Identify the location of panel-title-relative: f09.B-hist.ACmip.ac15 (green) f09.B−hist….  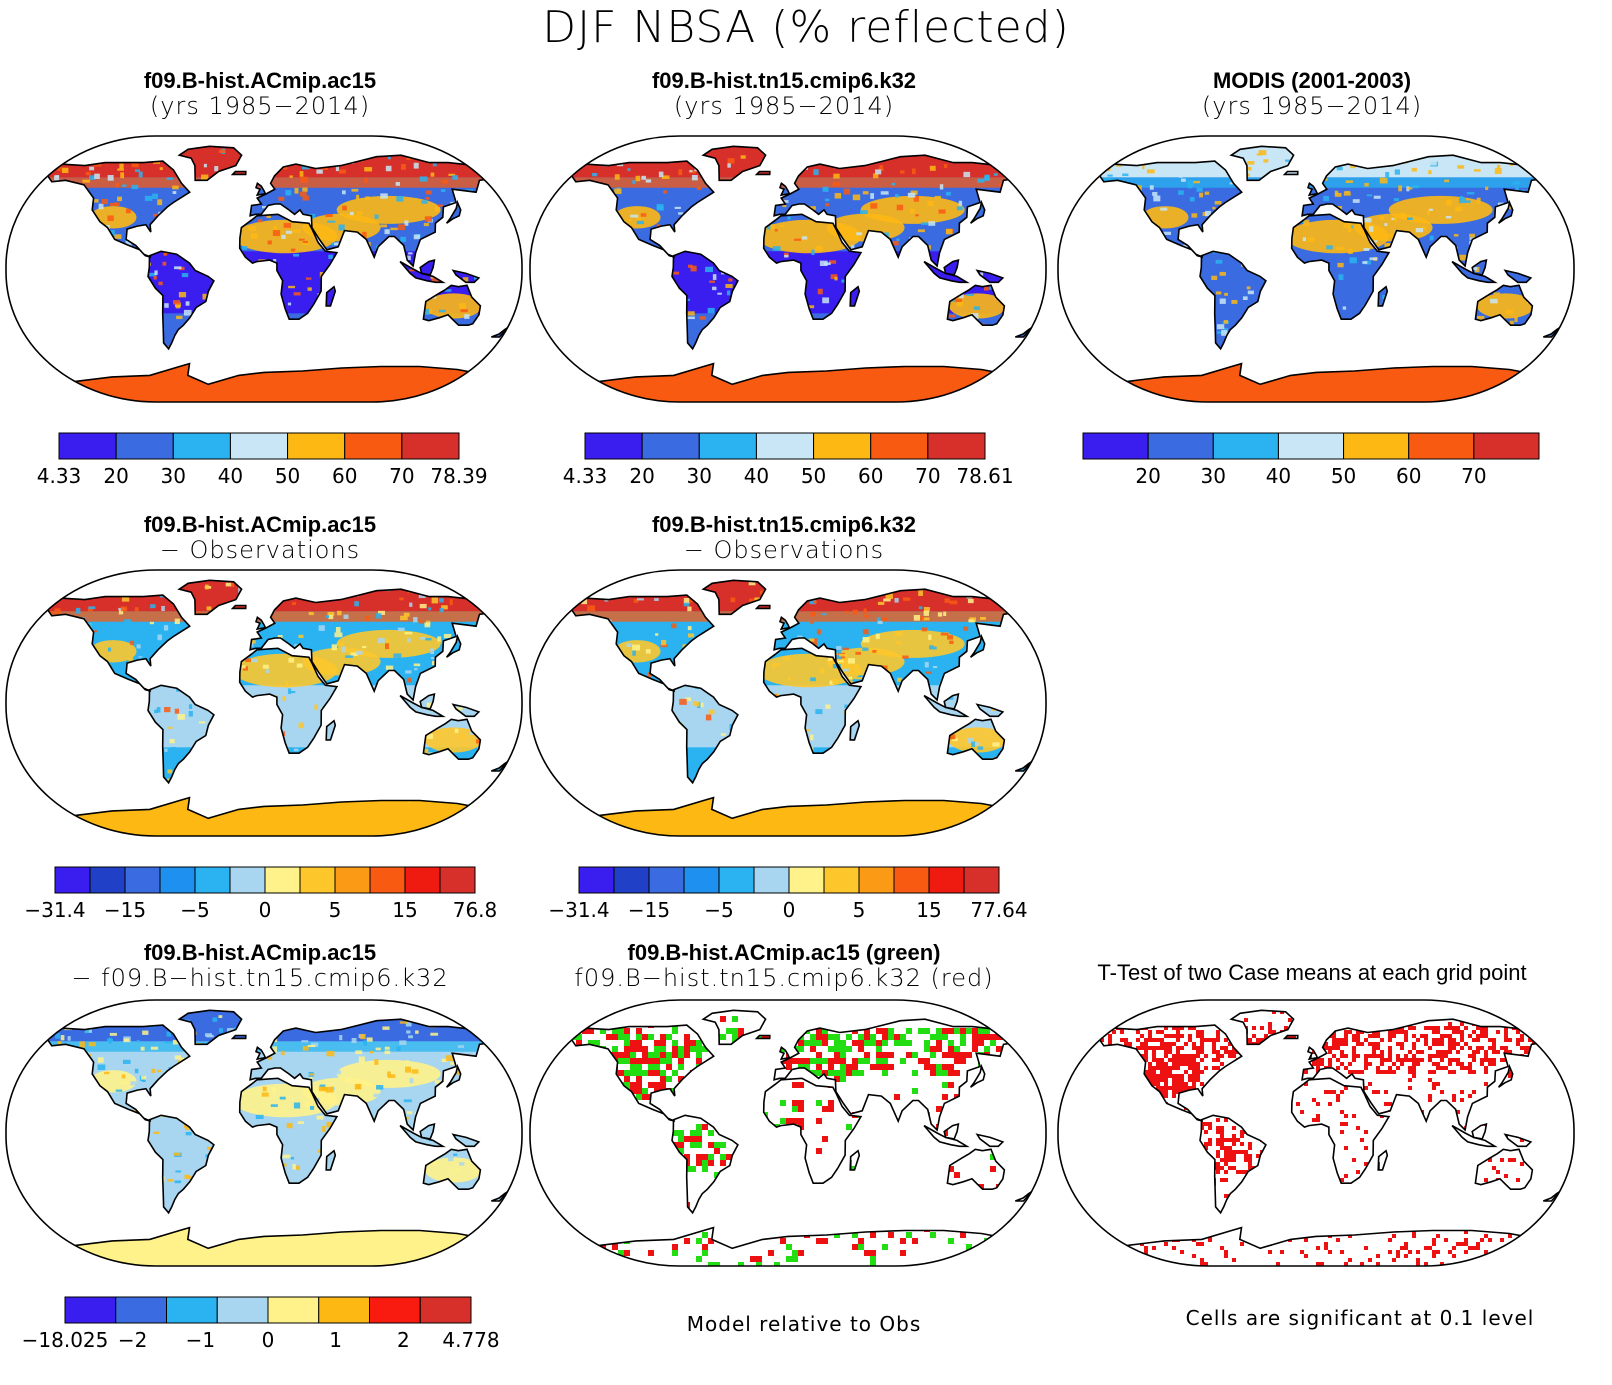
(784, 966).